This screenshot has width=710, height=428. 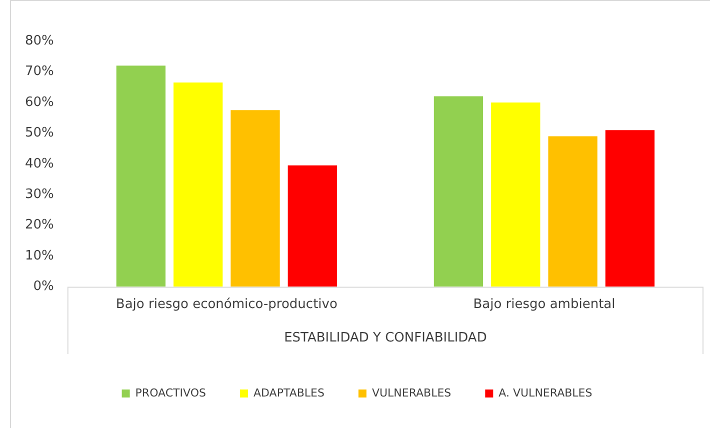 I want to click on y-tick-label: 10%, so click(x=39, y=256).